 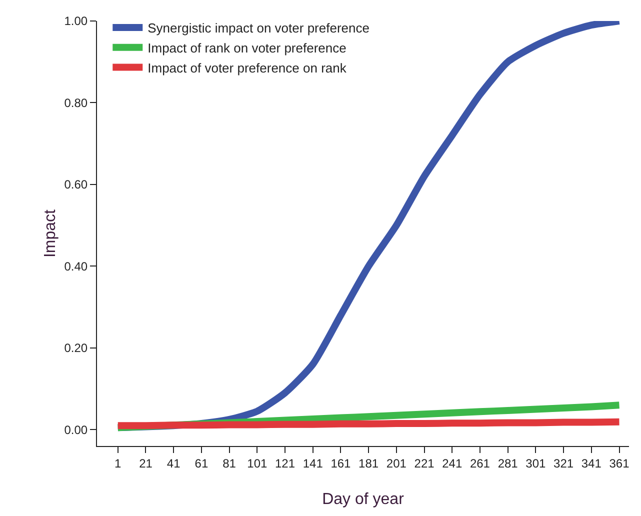 What do you see at coordinates (259, 28) in the screenshot?
I see `legend-label: Synergistic impact on voter preference` at bounding box center [259, 28].